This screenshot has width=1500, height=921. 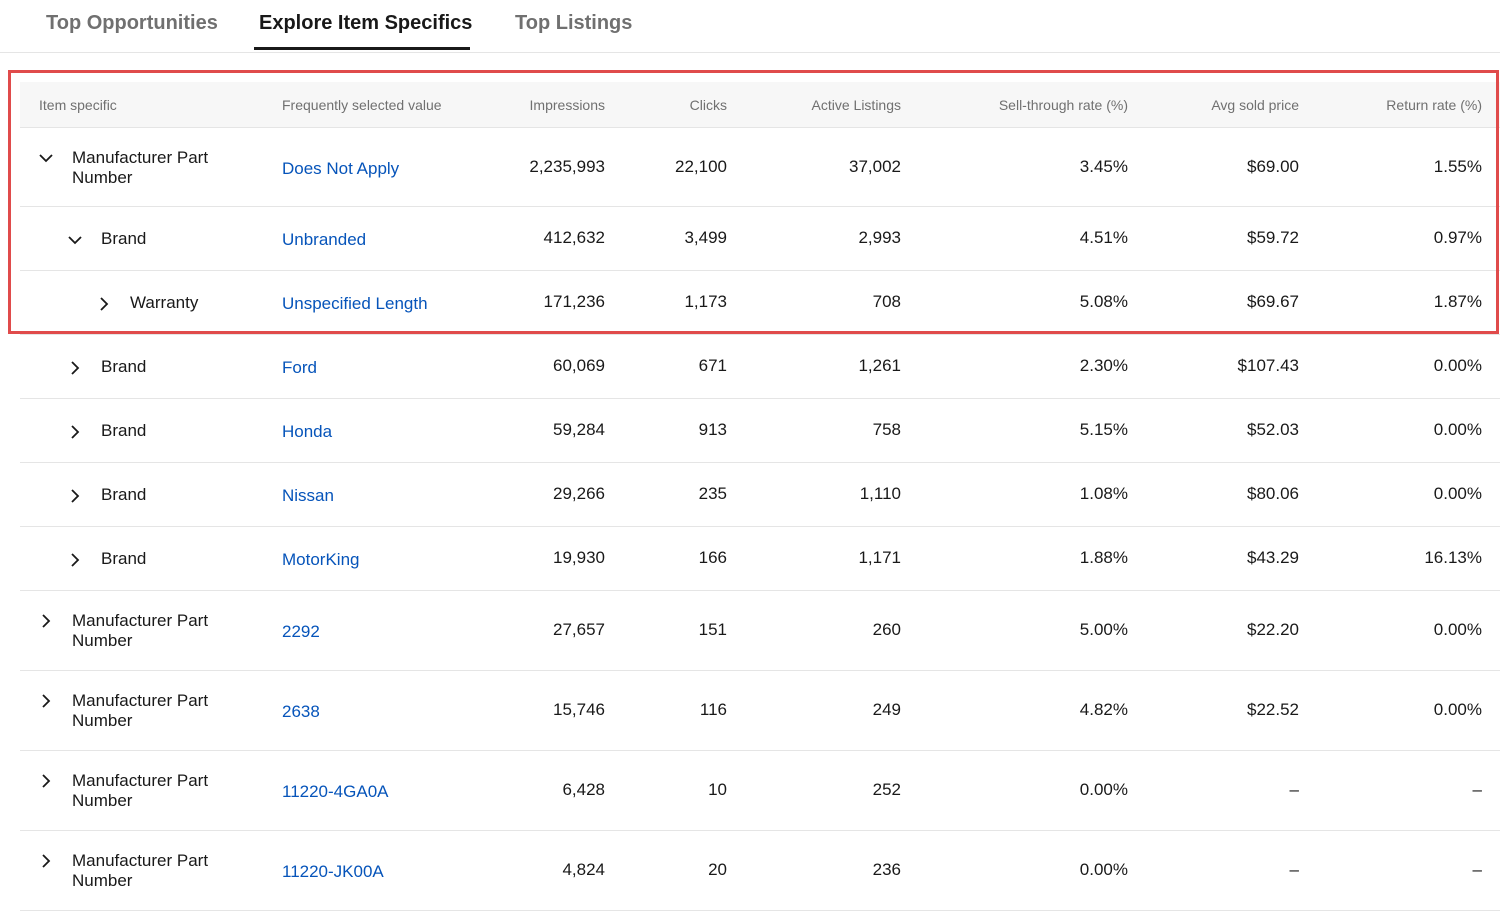 I want to click on clicks-cell: 116, so click(x=713, y=709).